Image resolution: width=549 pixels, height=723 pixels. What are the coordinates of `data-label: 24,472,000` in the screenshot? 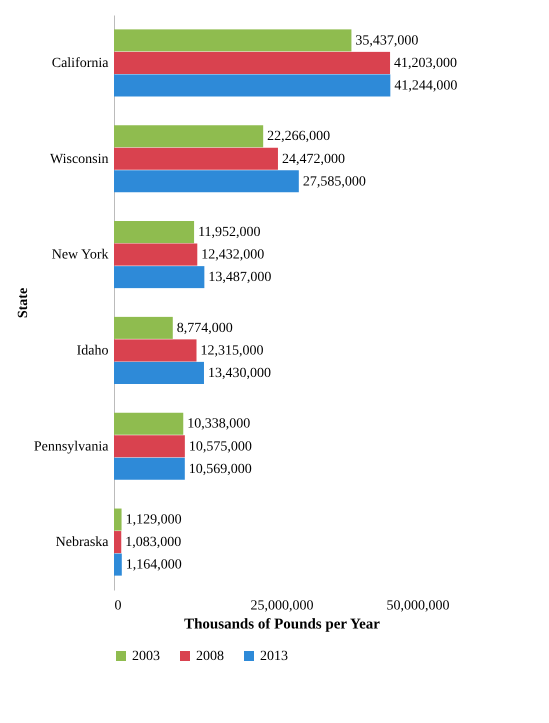 It's located at (313, 159).